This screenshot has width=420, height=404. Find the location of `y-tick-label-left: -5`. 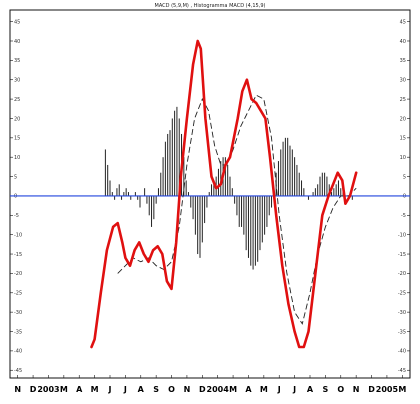

y-tick-label-left: -5 is located at coordinates (16, 216).